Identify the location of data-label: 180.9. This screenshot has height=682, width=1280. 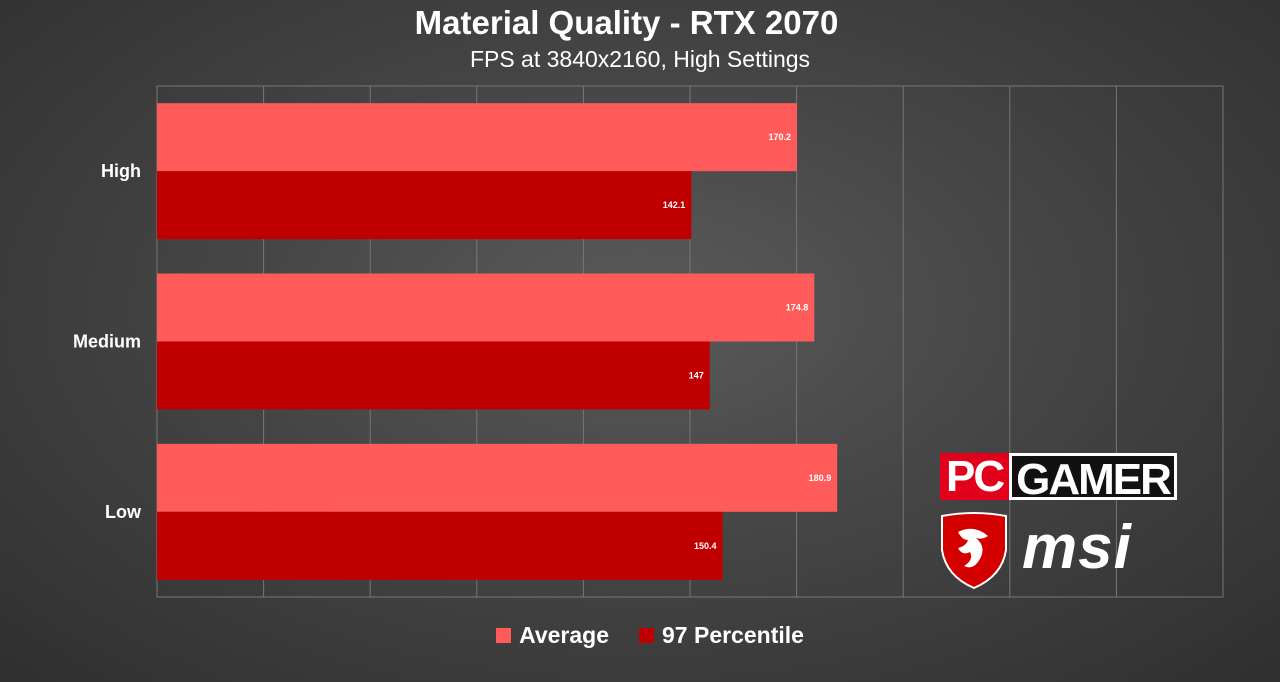
(820, 478).